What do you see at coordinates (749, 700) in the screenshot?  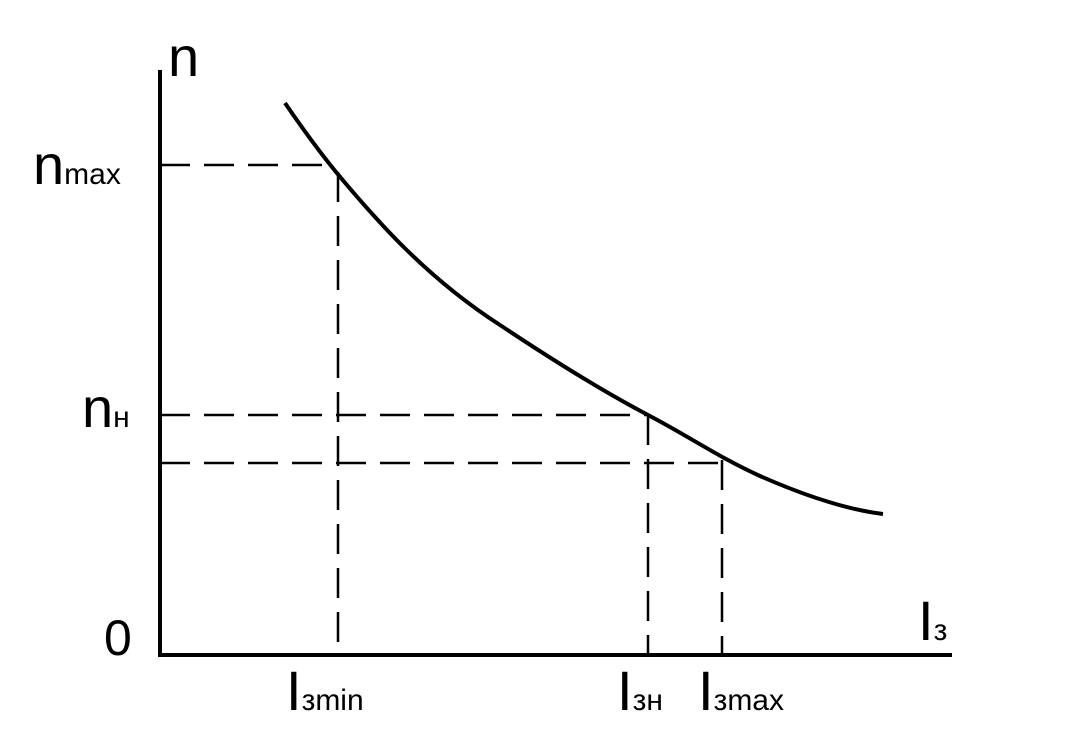 I see `label-sub: зmax` at bounding box center [749, 700].